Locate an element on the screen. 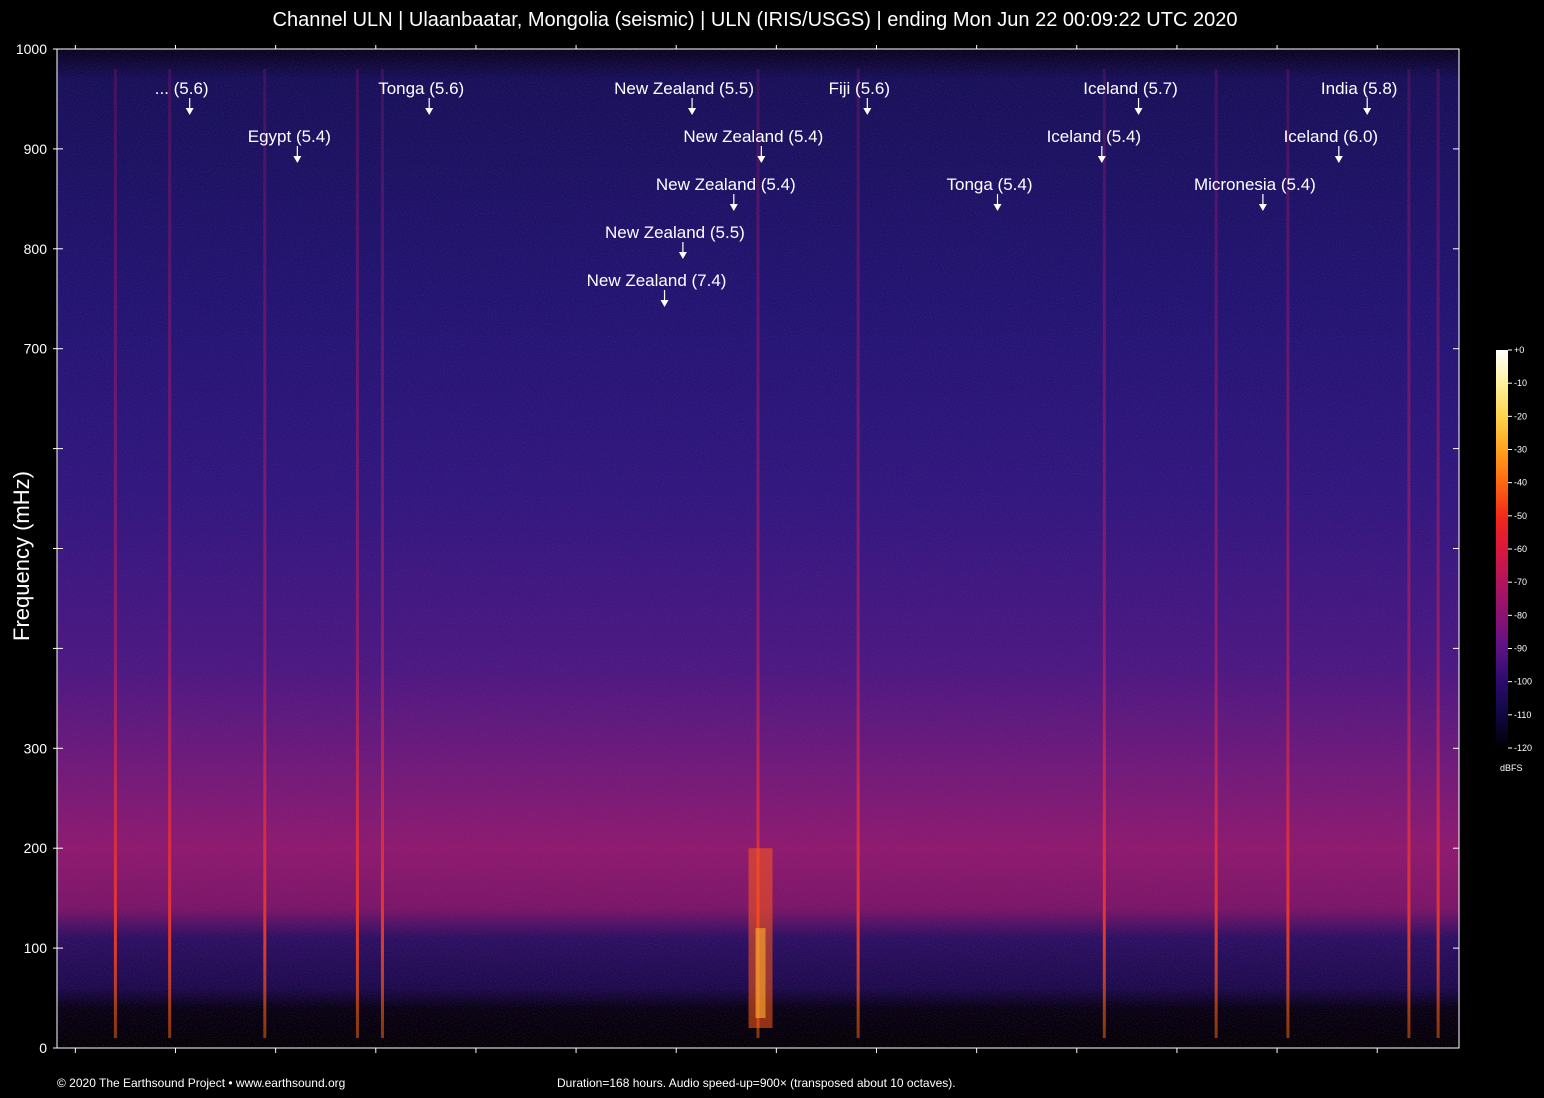 This screenshot has height=1098, width=1544. y-axis-label: Frequency (mHz) is located at coordinates (21, 556).